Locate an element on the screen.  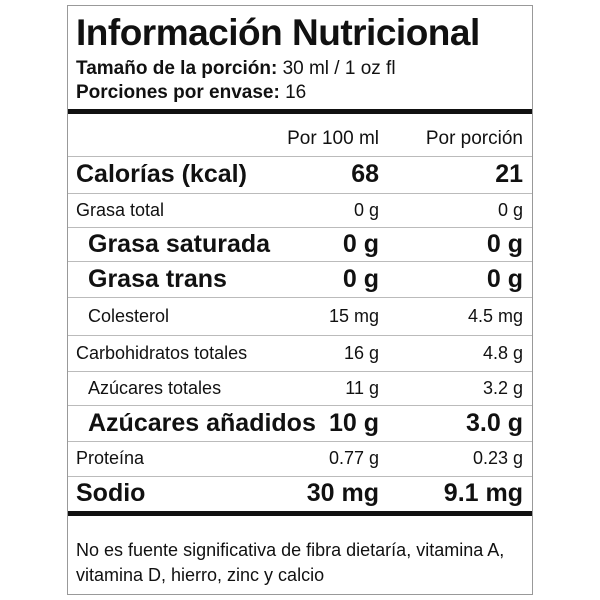
serving-size: Tamaño de la porción: 30 ml / 1 oz fl is located at coordinates (236, 69).